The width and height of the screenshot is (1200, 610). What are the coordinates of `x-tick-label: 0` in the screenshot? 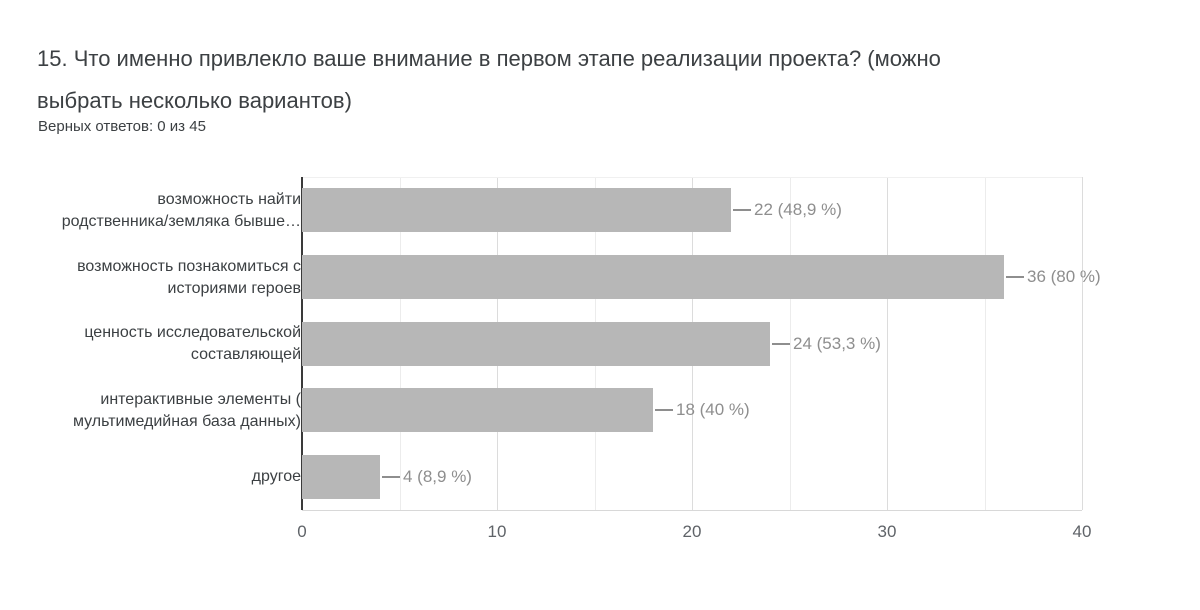 It's located at (302, 531).